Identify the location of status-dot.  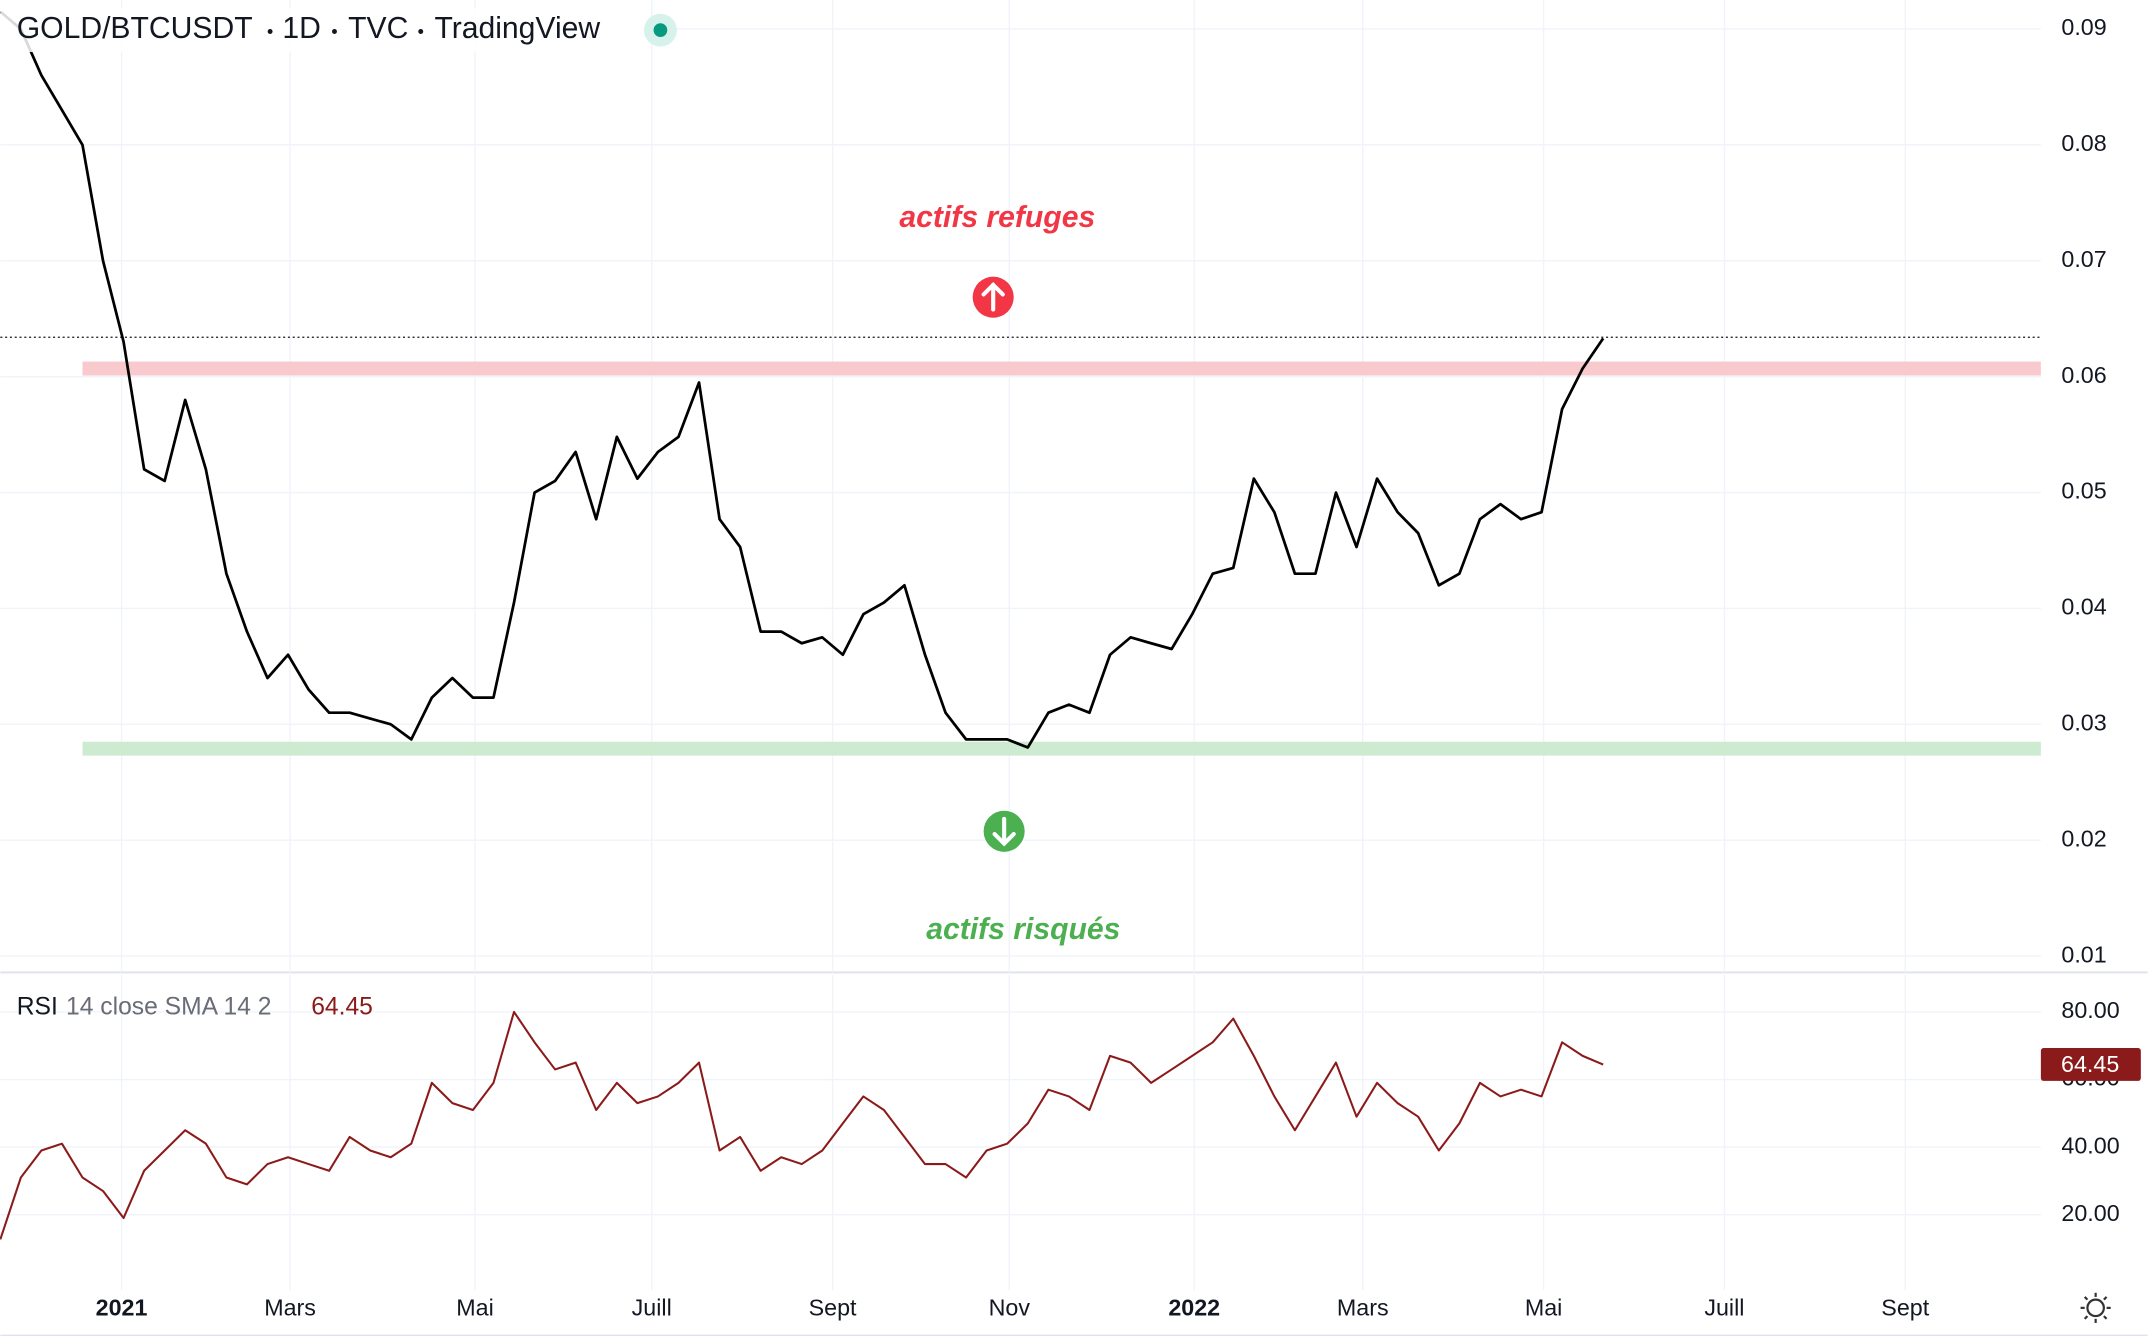
(660, 30).